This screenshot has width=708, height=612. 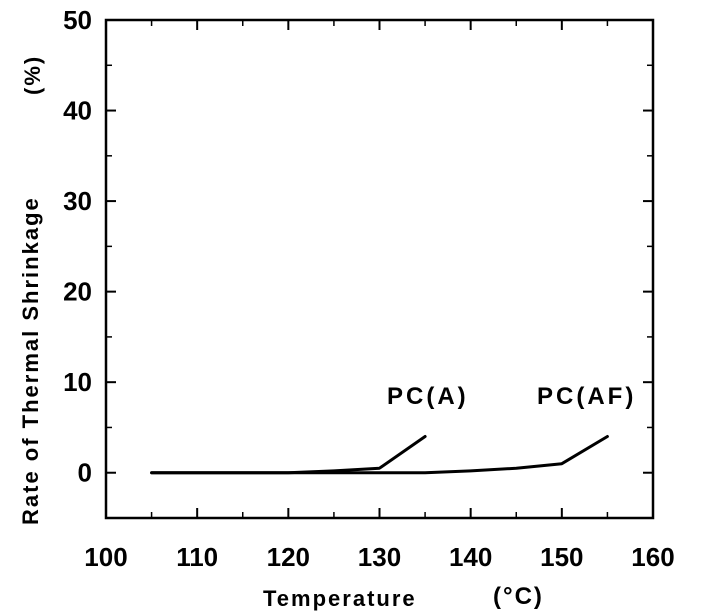 What do you see at coordinates (197, 557) in the screenshot?
I see `x-tick-label-110: 110` at bounding box center [197, 557].